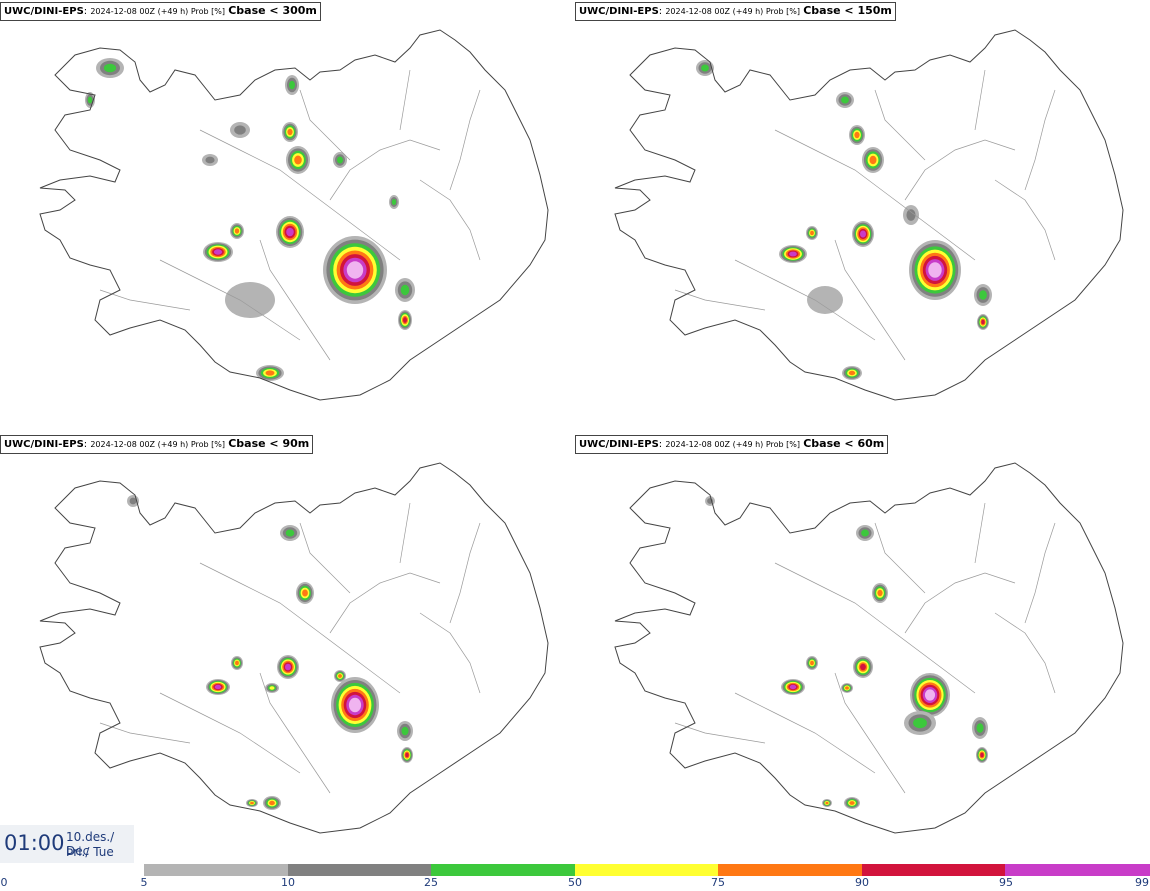 The image size is (1150, 891). What do you see at coordinates (288, 882) in the screenshot?
I see `legend-tick: 10` at bounding box center [288, 882].